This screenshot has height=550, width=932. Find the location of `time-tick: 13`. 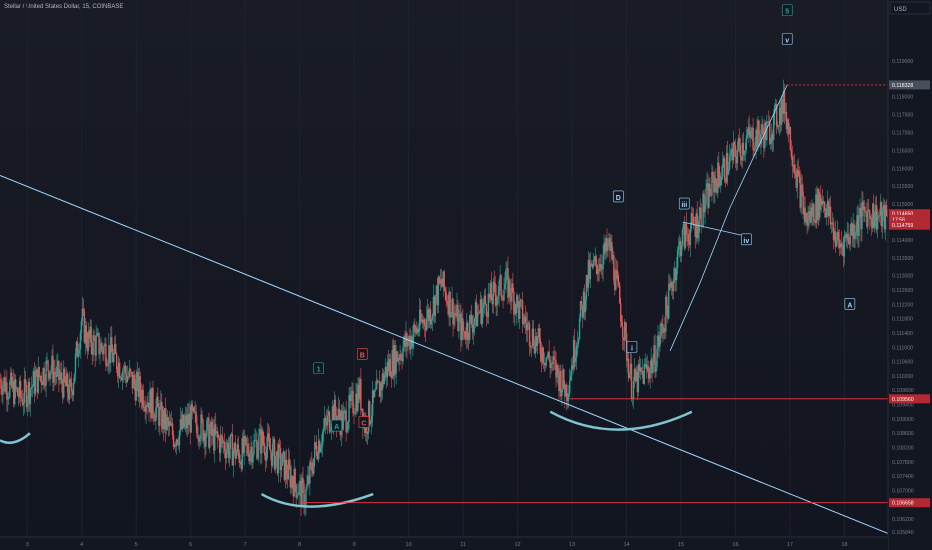

time-tick: 13 is located at coordinates (572, 545).